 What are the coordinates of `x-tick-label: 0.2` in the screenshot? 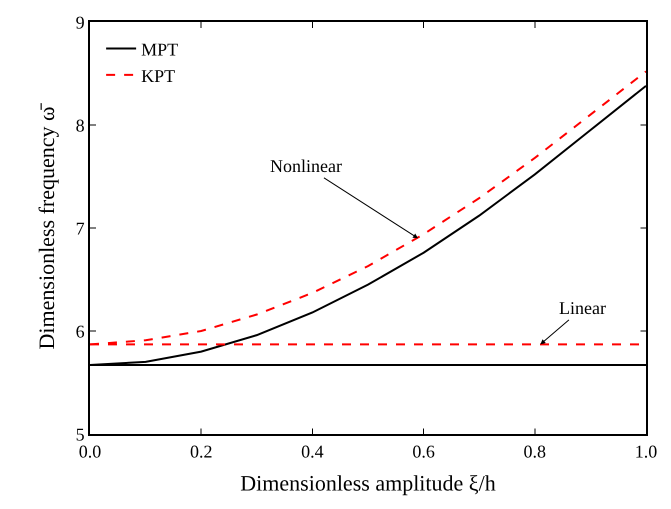 It's located at (201, 451).